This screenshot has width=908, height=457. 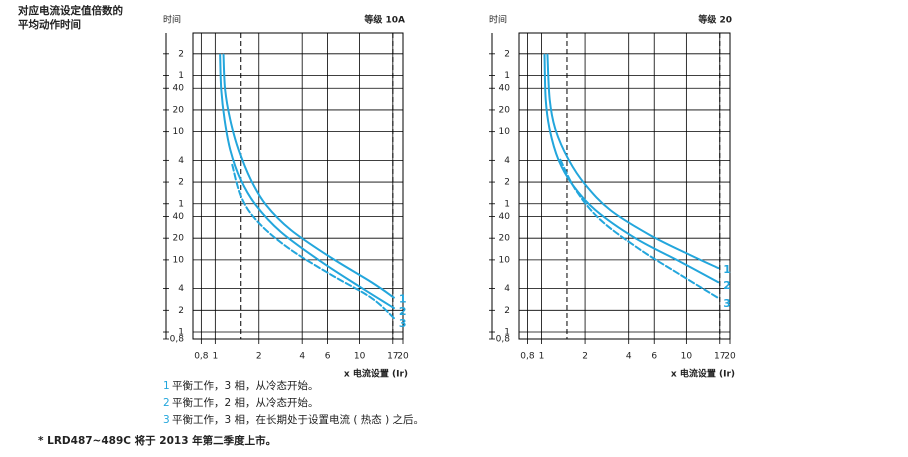 What do you see at coordinates (298, 419) in the screenshot?
I see `legend-text: 平衡工作，3 相，在长期处于设置电流 ( 热态 ) 之后。` at bounding box center [298, 419].